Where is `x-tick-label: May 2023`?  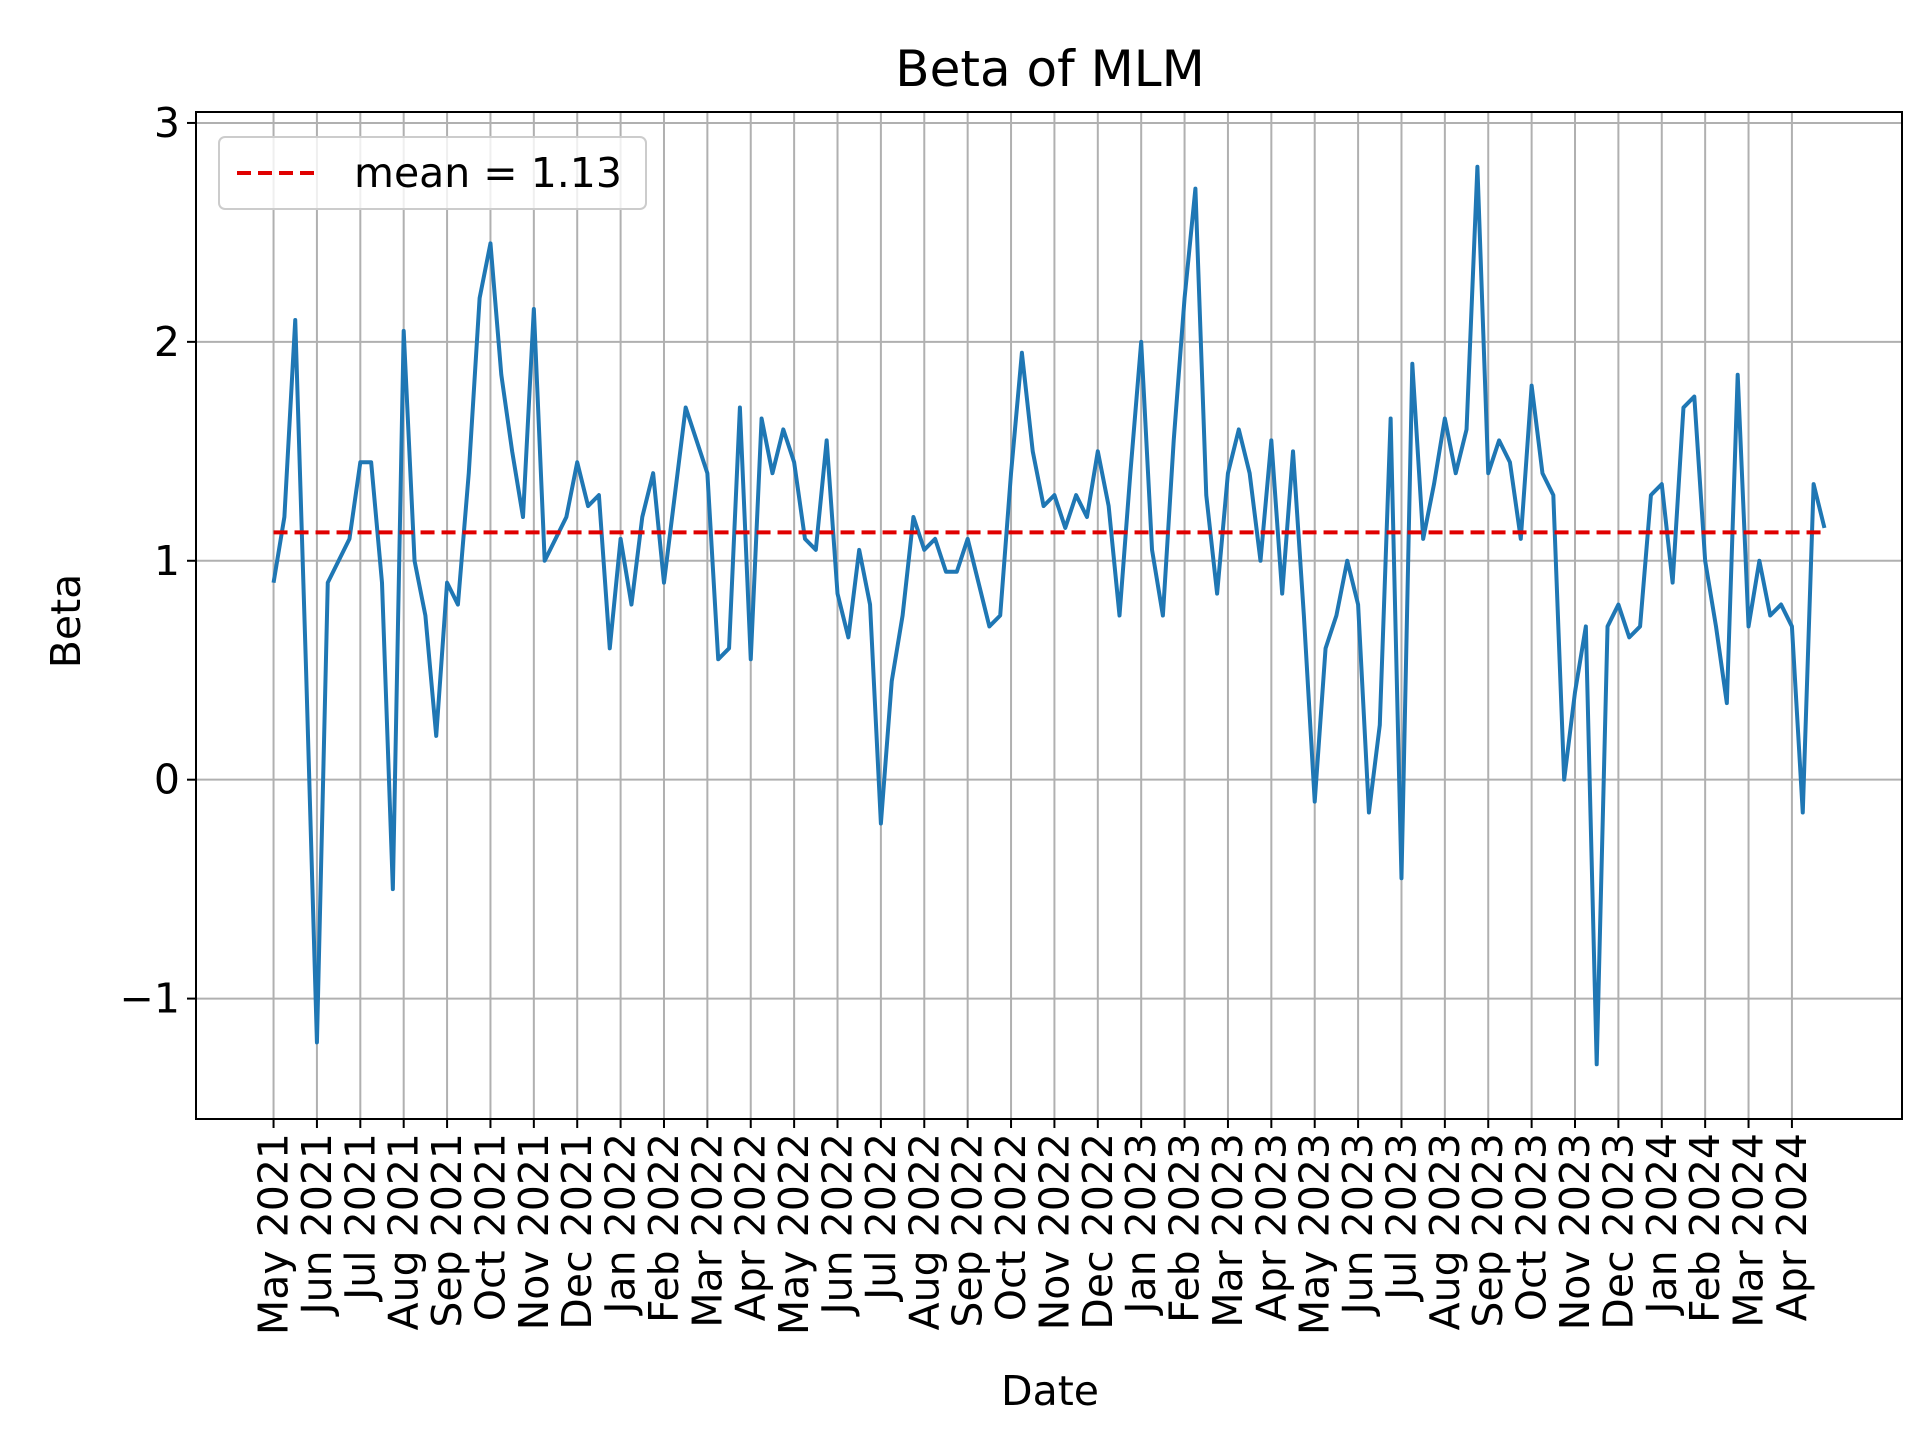
x-tick-label: May 2023 is located at coordinates (1315, 1234).